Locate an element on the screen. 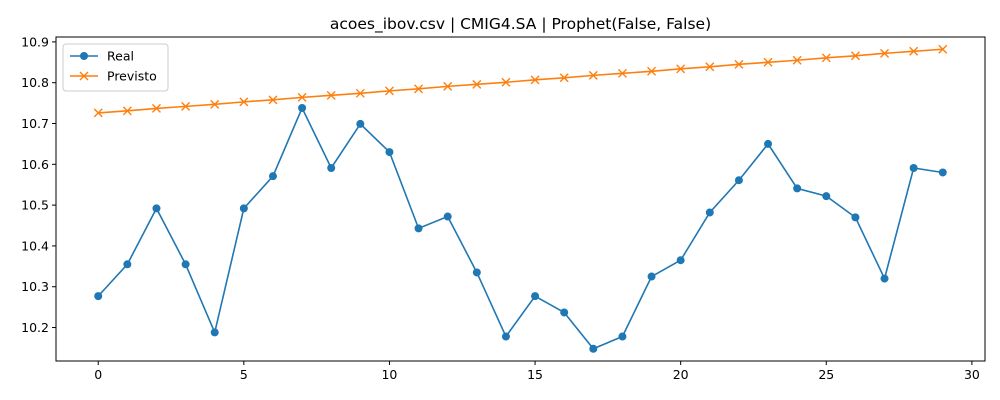 This screenshot has height=400, width=1000. legend: Real Previsto is located at coordinates (115, 67).